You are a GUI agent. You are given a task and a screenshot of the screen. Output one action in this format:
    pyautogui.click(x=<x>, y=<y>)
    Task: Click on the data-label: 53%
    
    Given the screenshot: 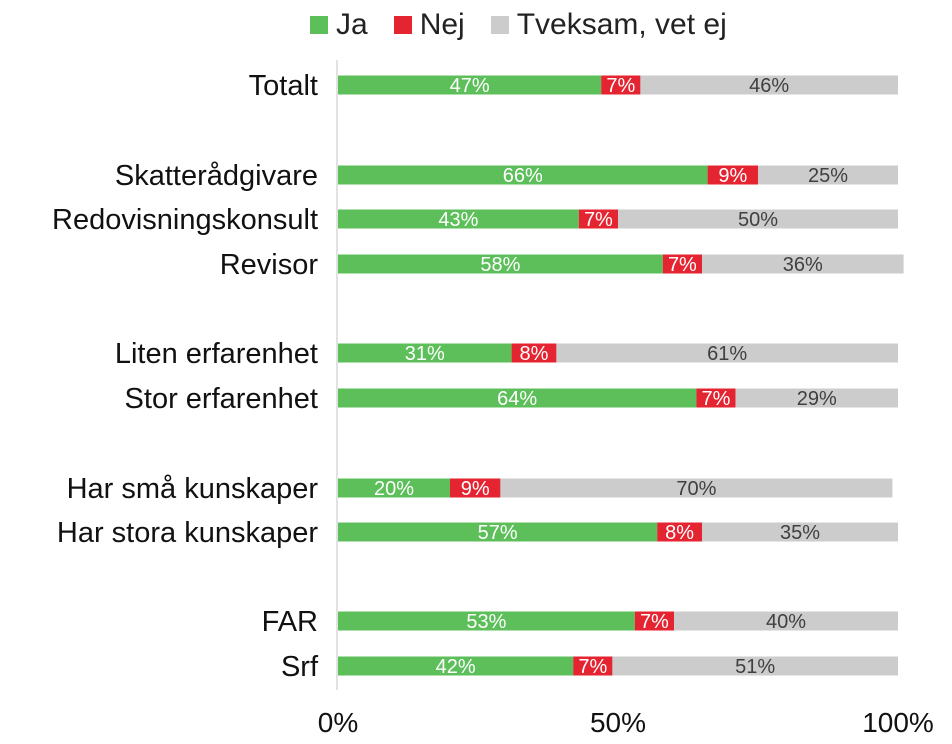 What is the action you would take?
    pyautogui.click(x=486, y=622)
    